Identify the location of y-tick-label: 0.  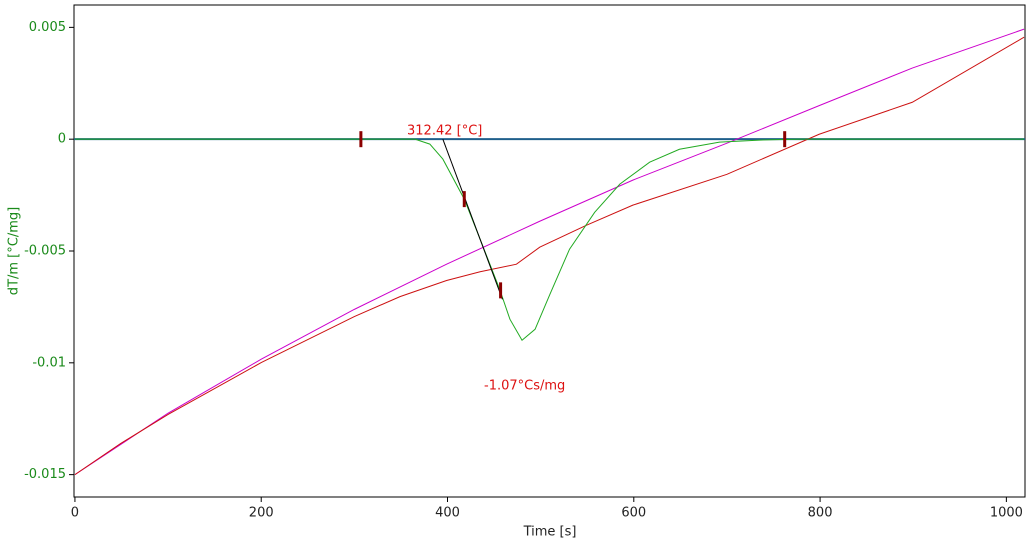
(62, 139).